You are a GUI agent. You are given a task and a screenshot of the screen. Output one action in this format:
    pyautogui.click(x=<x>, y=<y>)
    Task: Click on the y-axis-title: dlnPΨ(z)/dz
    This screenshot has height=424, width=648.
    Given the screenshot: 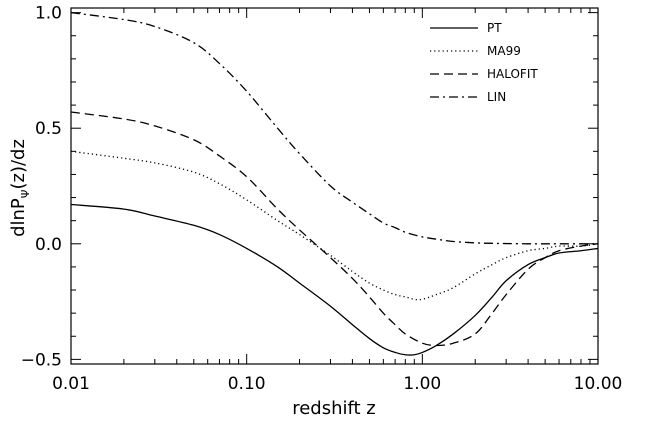 What is the action you would take?
    pyautogui.click(x=20, y=188)
    